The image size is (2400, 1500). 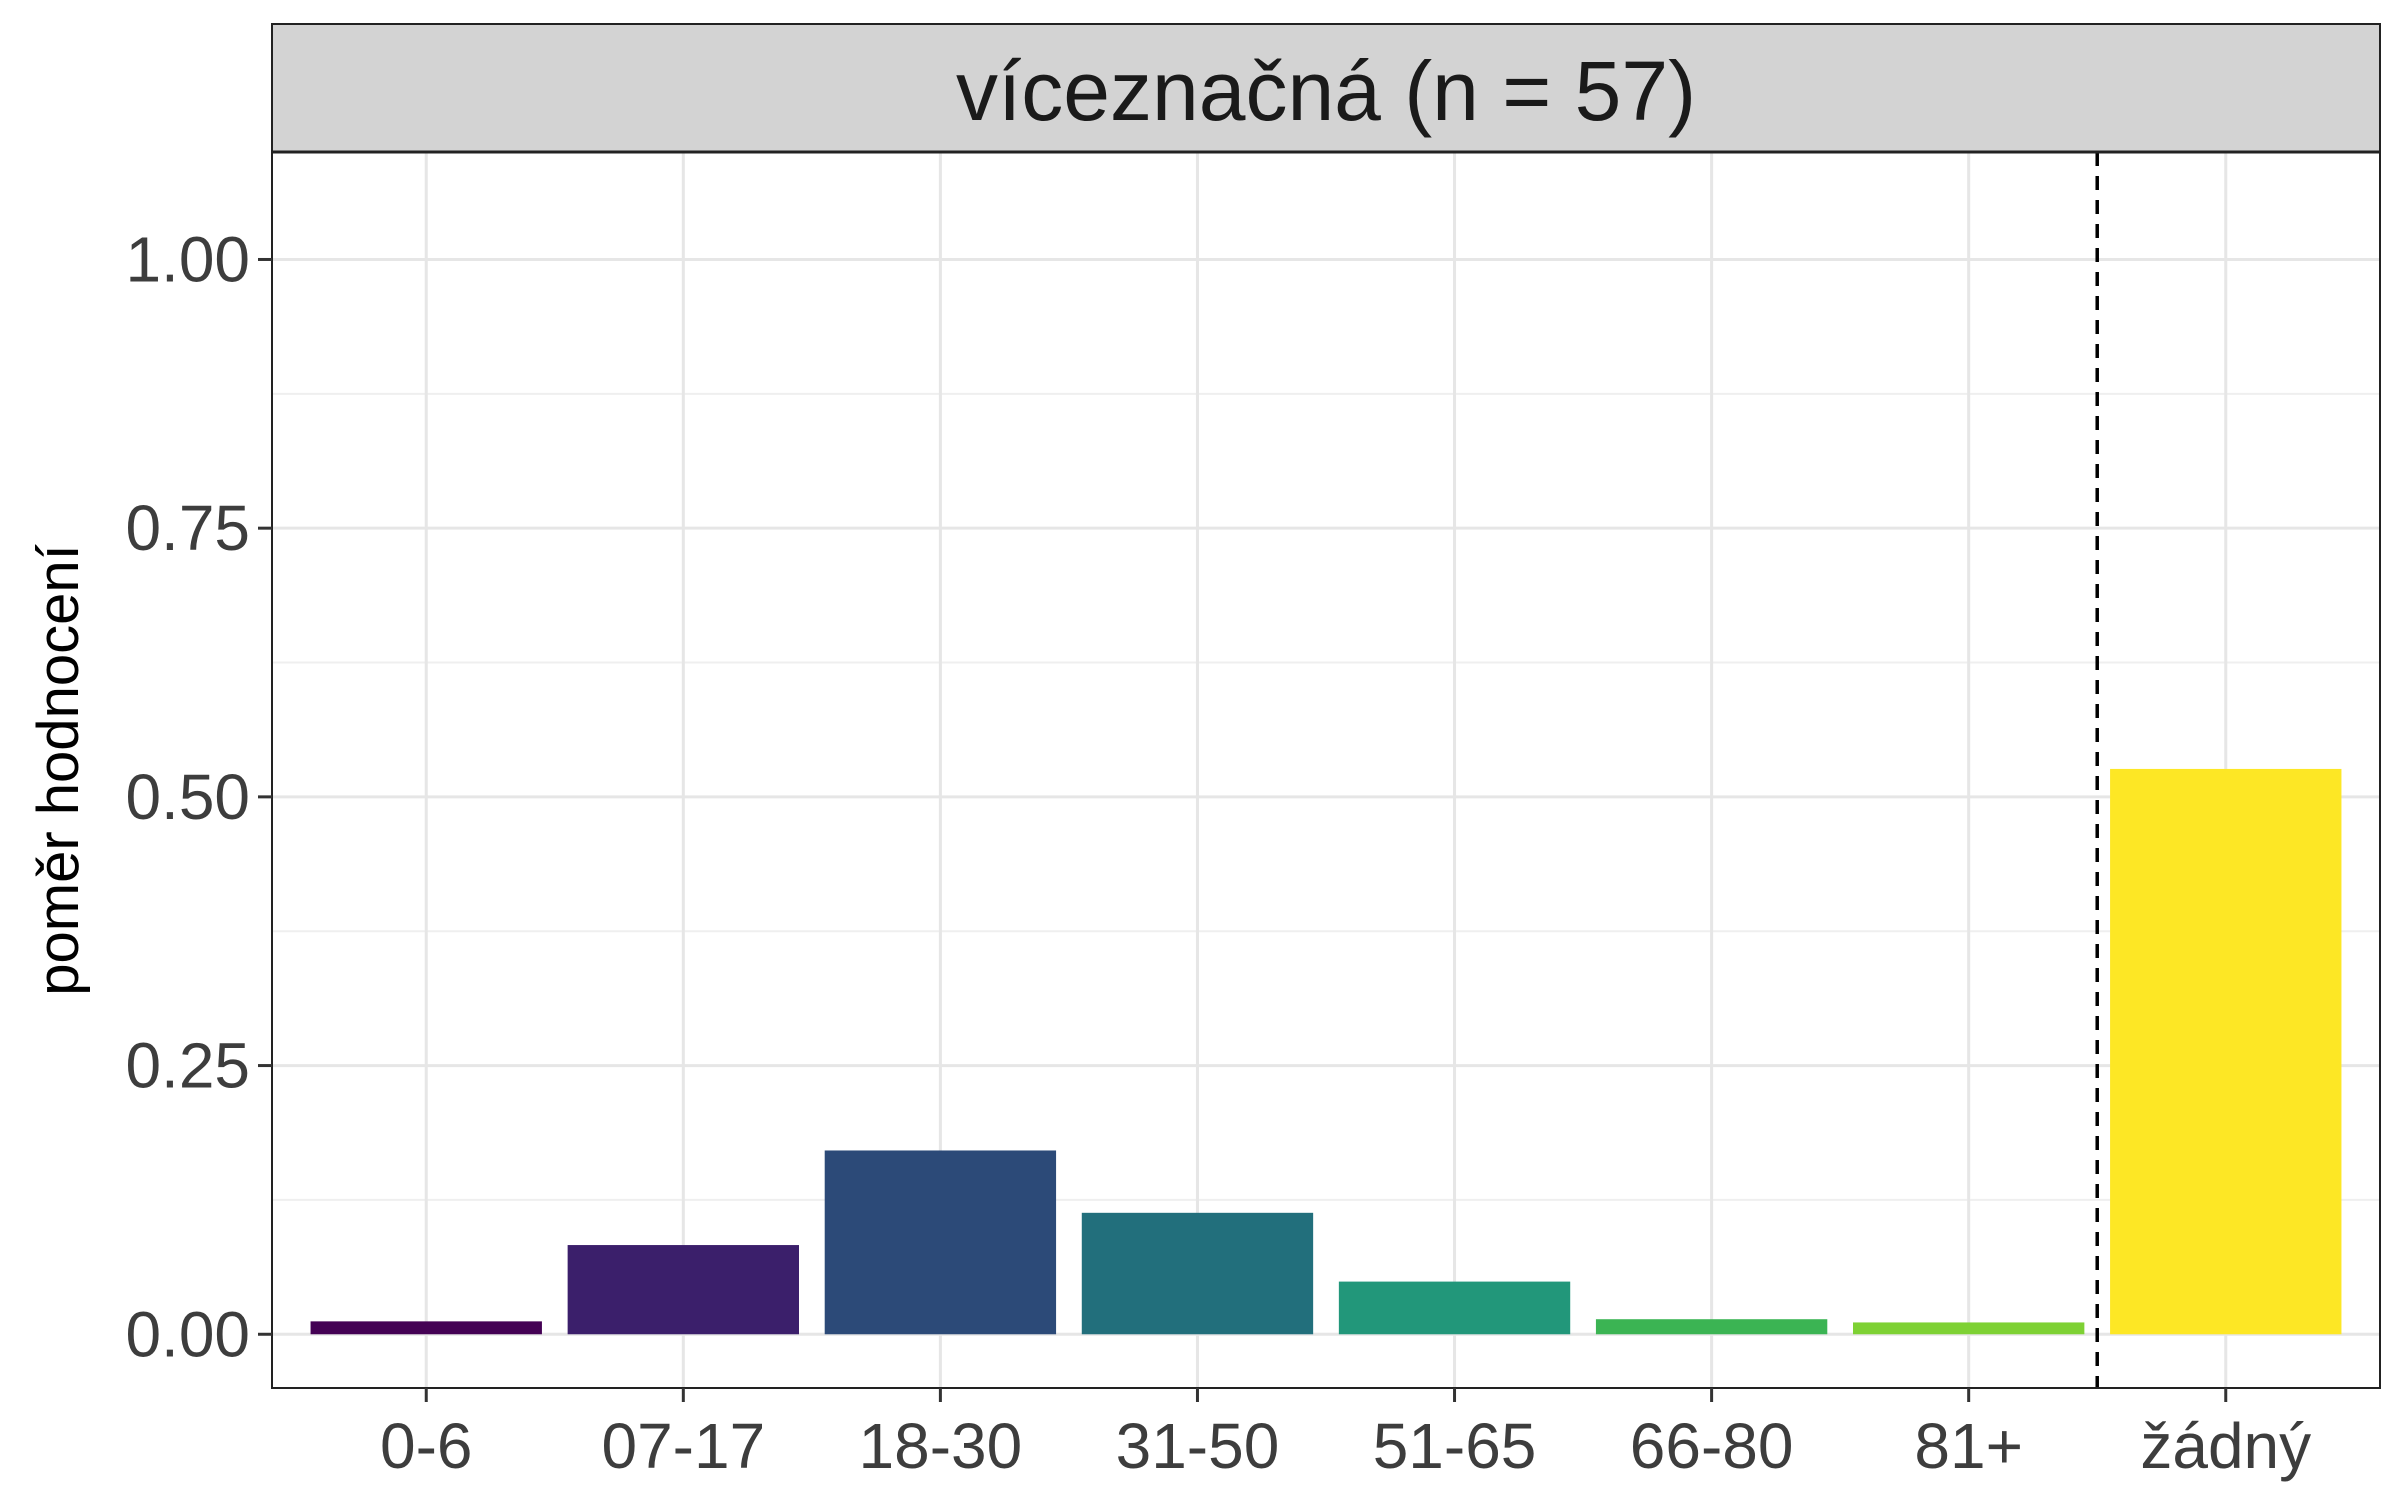 I want to click on x-tick-label: 07-17, so click(x=683, y=1446).